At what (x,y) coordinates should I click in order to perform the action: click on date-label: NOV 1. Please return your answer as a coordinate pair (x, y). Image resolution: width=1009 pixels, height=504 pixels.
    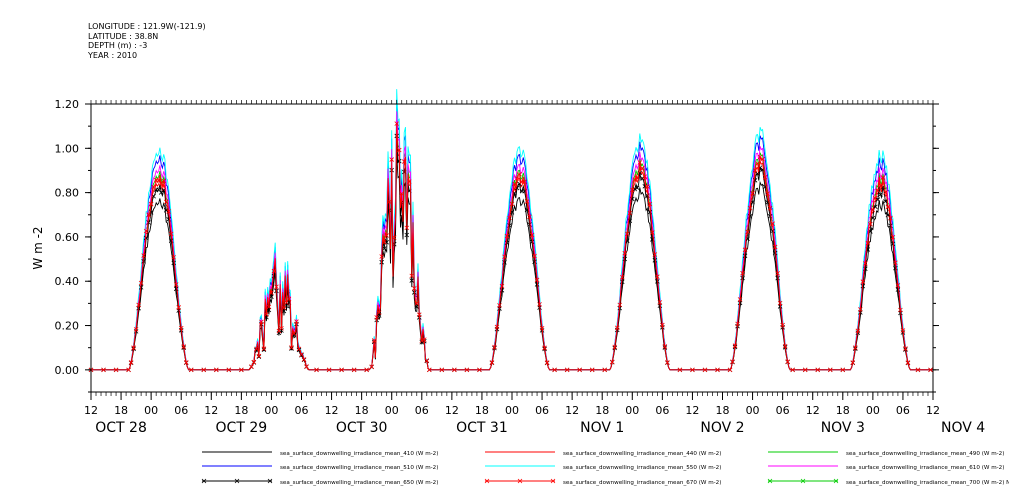
    Looking at the image, I should click on (602, 428).